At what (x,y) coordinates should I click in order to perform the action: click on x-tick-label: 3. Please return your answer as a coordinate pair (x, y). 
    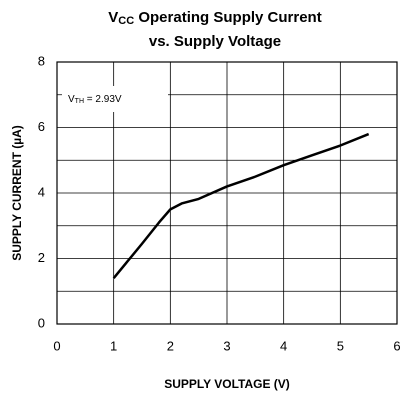
    Looking at the image, I should click on (226, 345).